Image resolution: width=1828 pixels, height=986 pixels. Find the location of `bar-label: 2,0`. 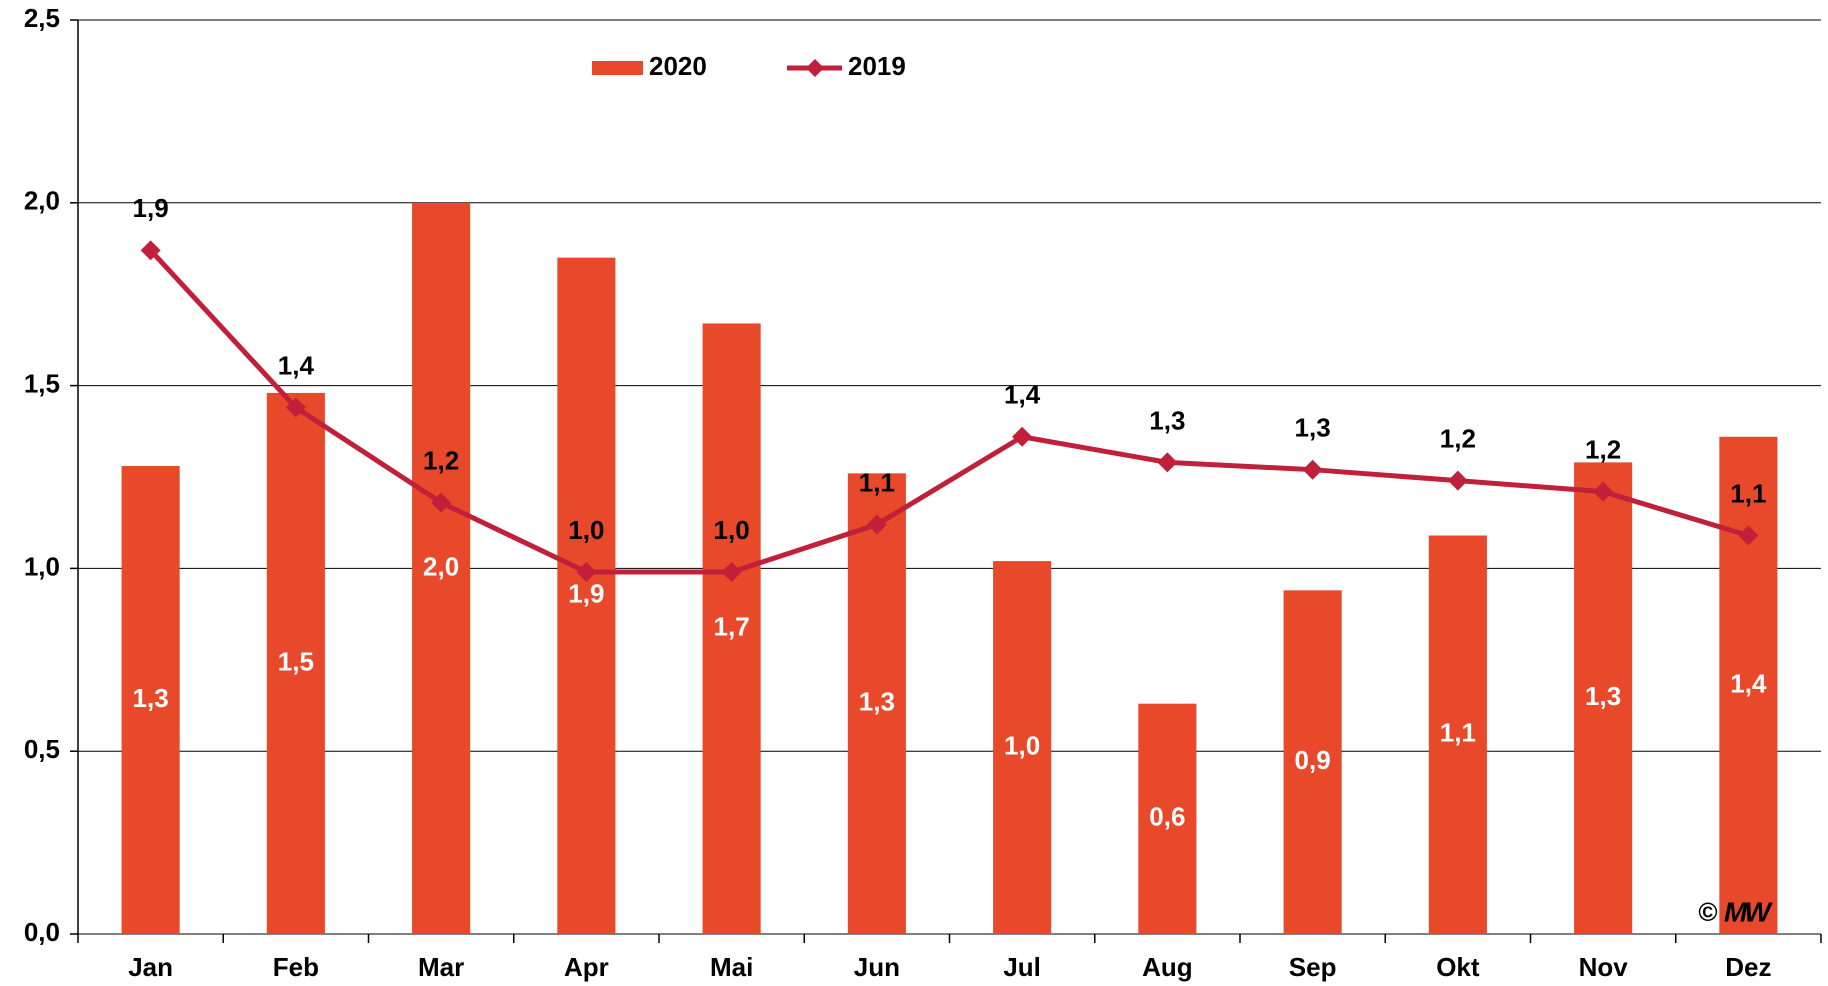

bar-label: 2,0 is located at coordinates (441, 566).